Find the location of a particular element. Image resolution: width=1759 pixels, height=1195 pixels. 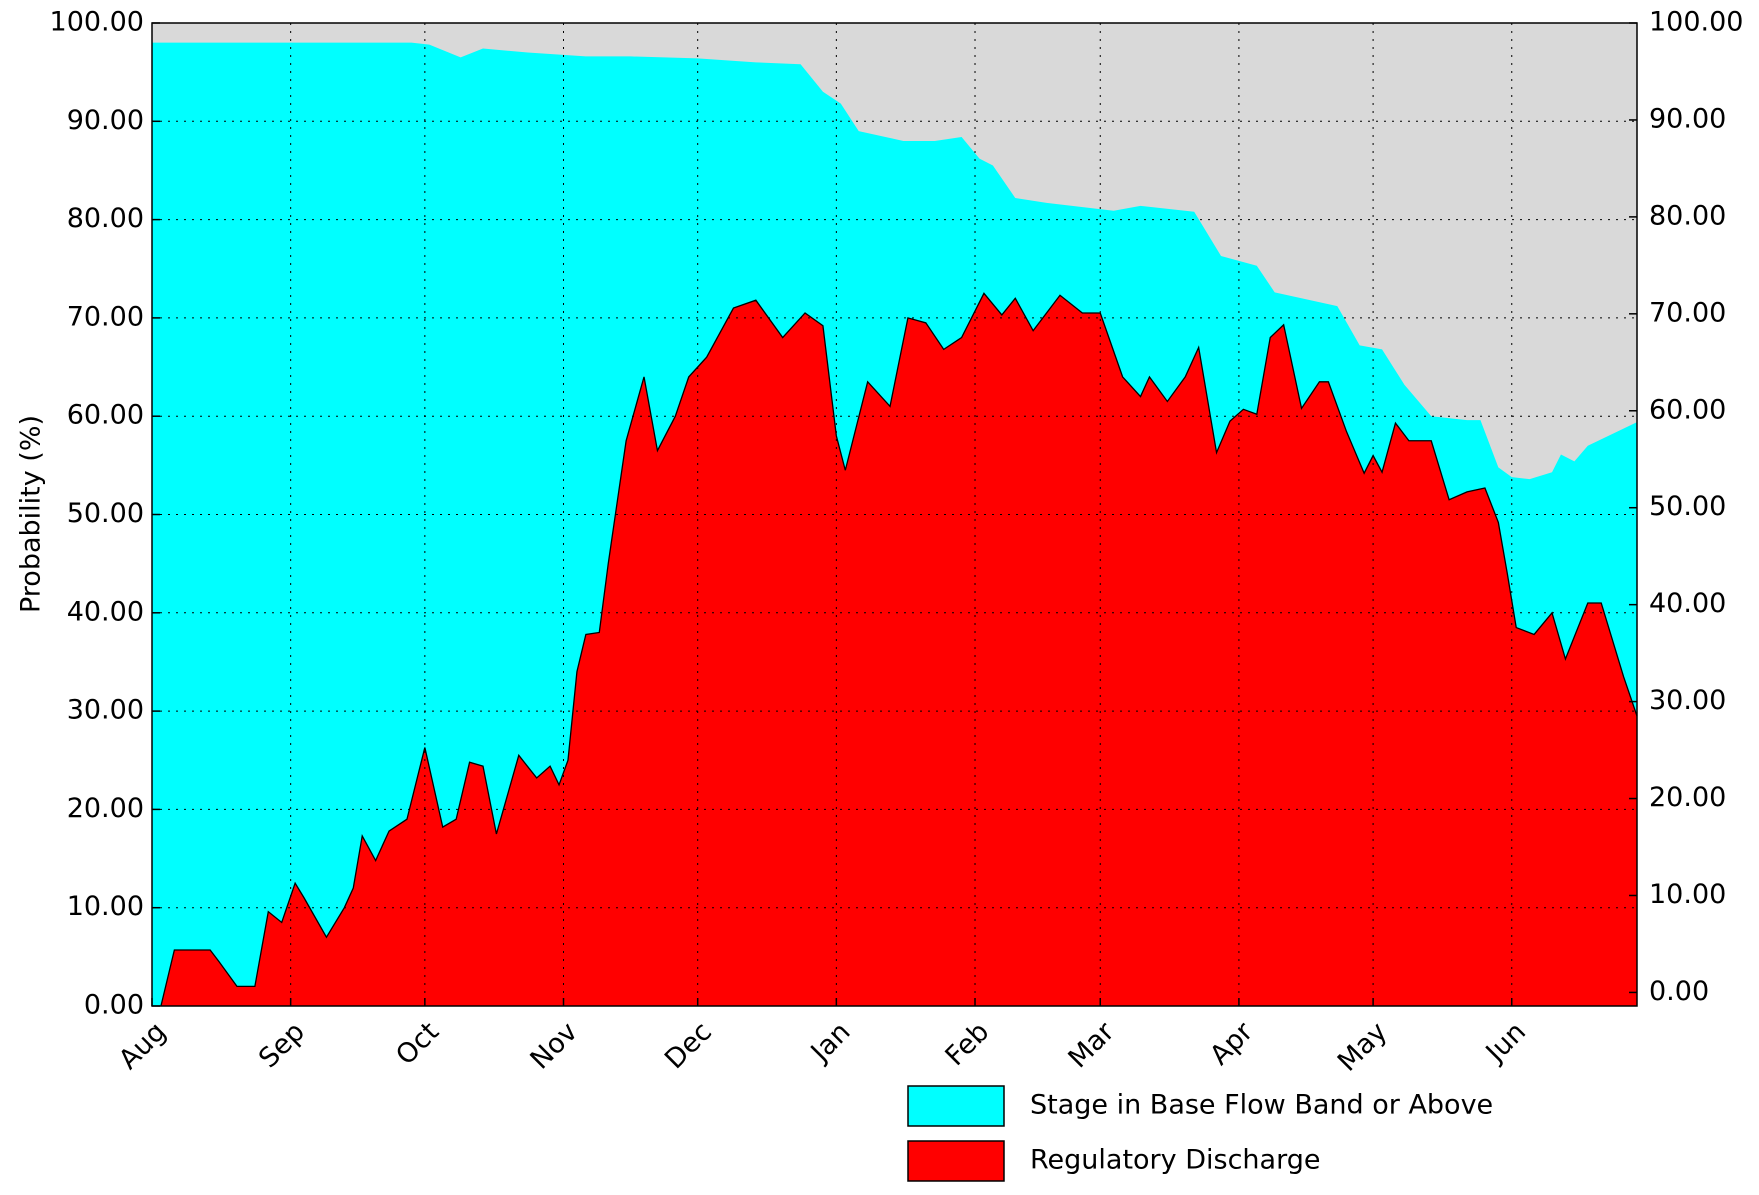

x-tick-label: May is located at coordinates (1362, 1046).